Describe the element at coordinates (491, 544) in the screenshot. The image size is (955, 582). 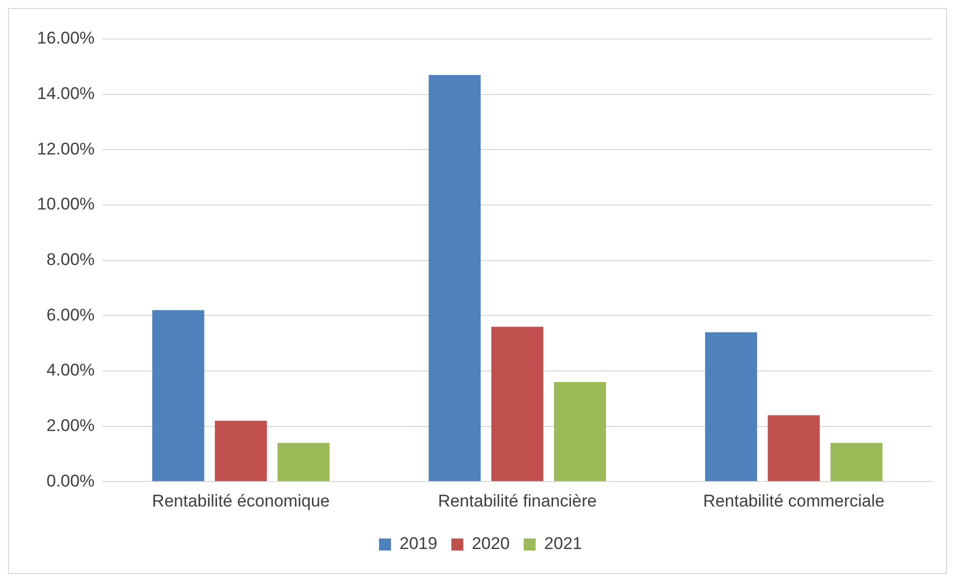
I see `legend-label: 2020` at that location.